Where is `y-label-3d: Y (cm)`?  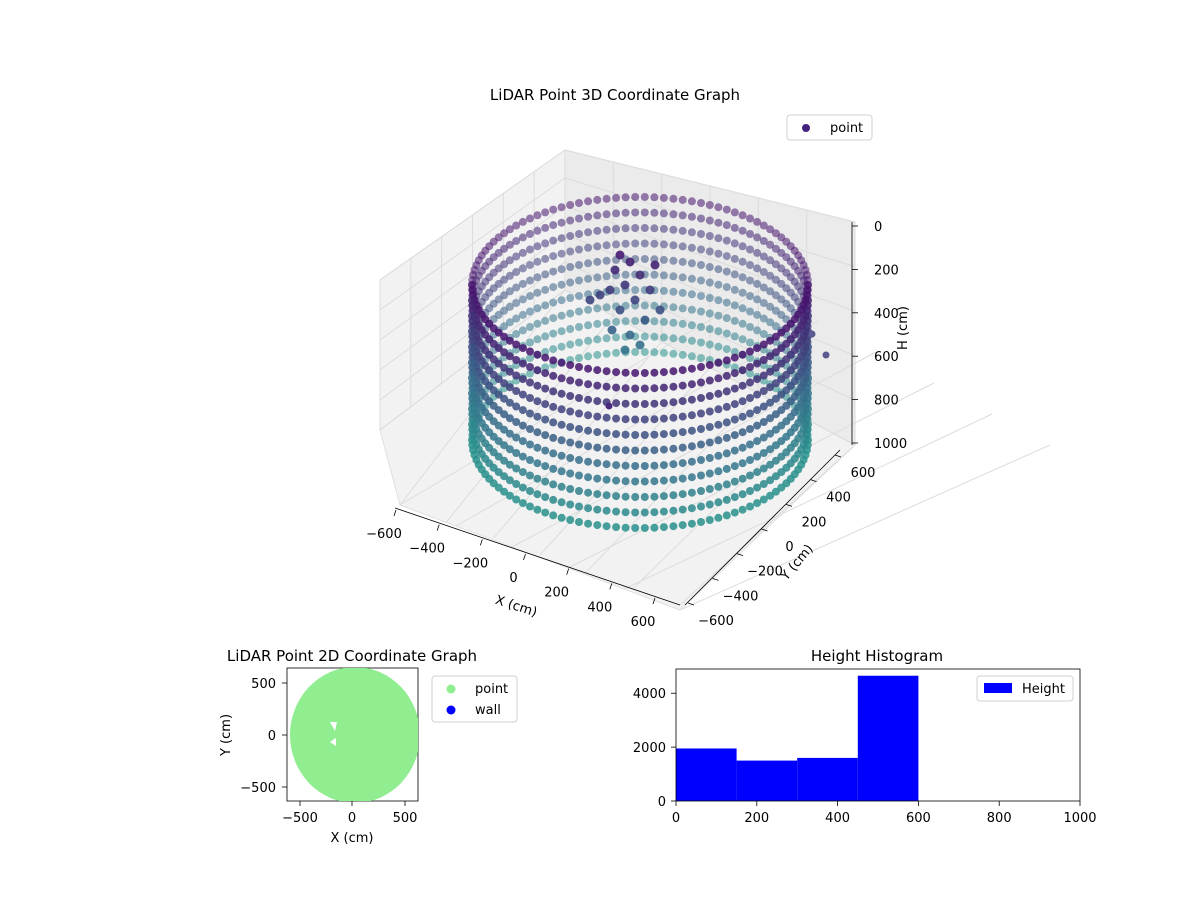
y-label-3d: Y (cm) is located at coordinates (796, 563).